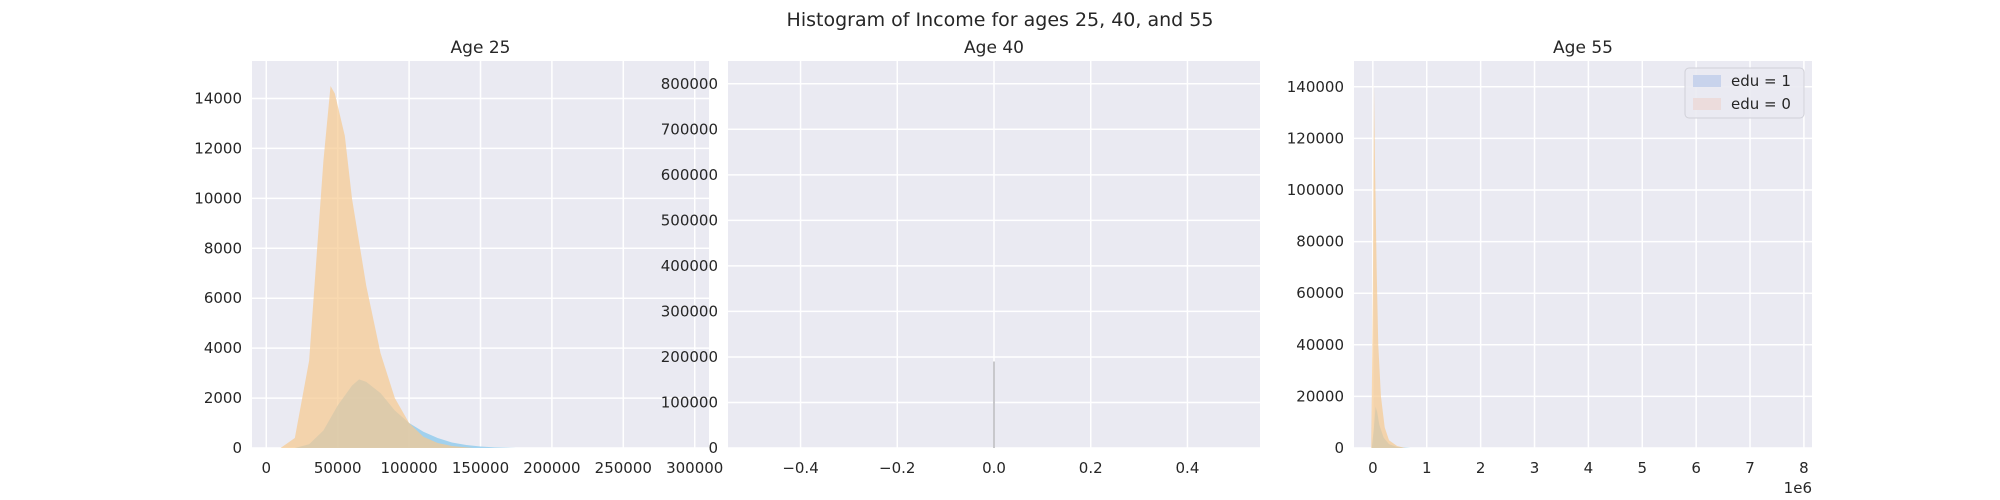 This screenshot has height=500, width=2000. Describe the element at coordinates (1744, 93) in the screenshot. I see `legend: edu = 1 edu = 0` at that location.